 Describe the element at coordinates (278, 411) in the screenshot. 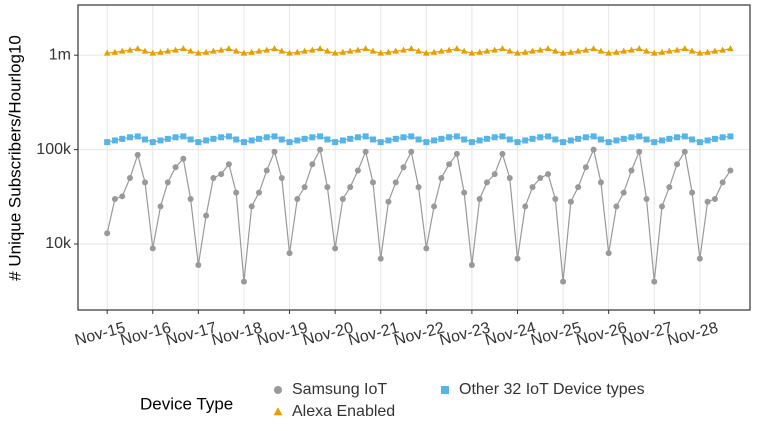

I see `legend-marker` at that location.